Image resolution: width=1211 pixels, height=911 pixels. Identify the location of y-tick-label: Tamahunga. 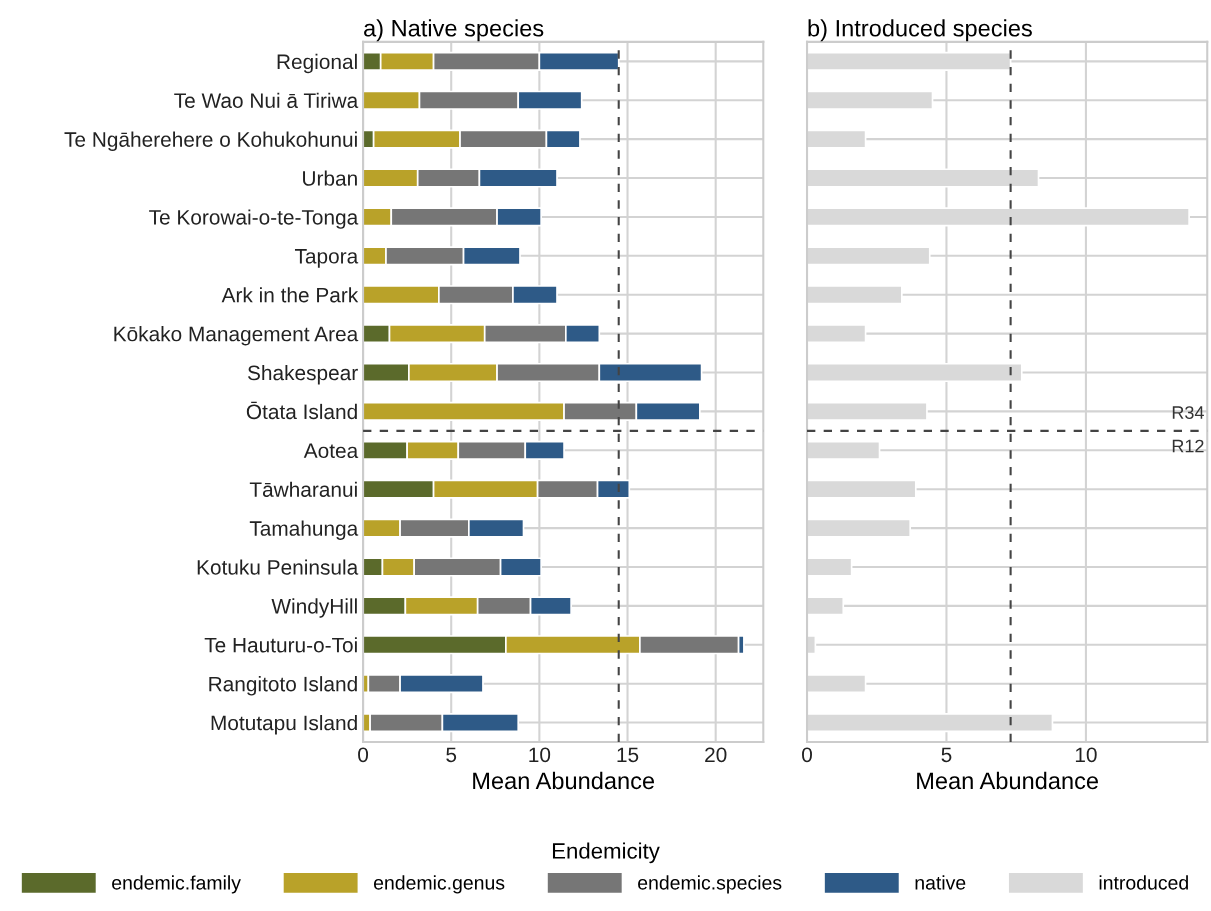
(304, 530).